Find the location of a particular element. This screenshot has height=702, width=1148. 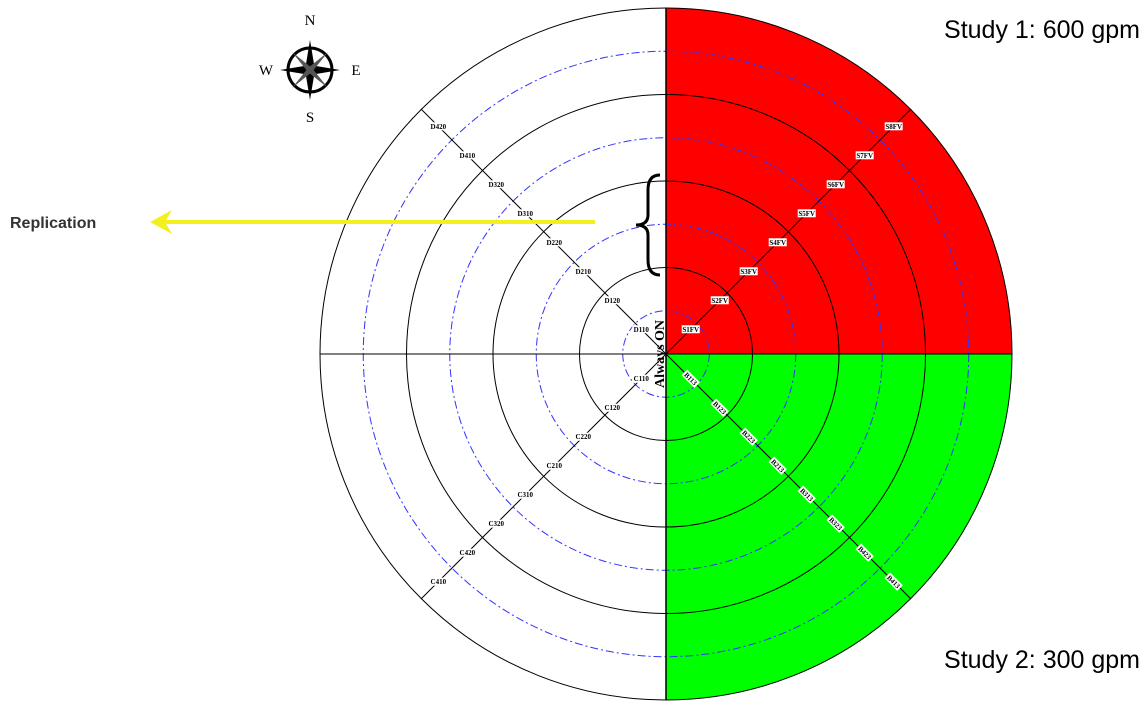

spoke-label: D220 is located at coordinates (554, 243).